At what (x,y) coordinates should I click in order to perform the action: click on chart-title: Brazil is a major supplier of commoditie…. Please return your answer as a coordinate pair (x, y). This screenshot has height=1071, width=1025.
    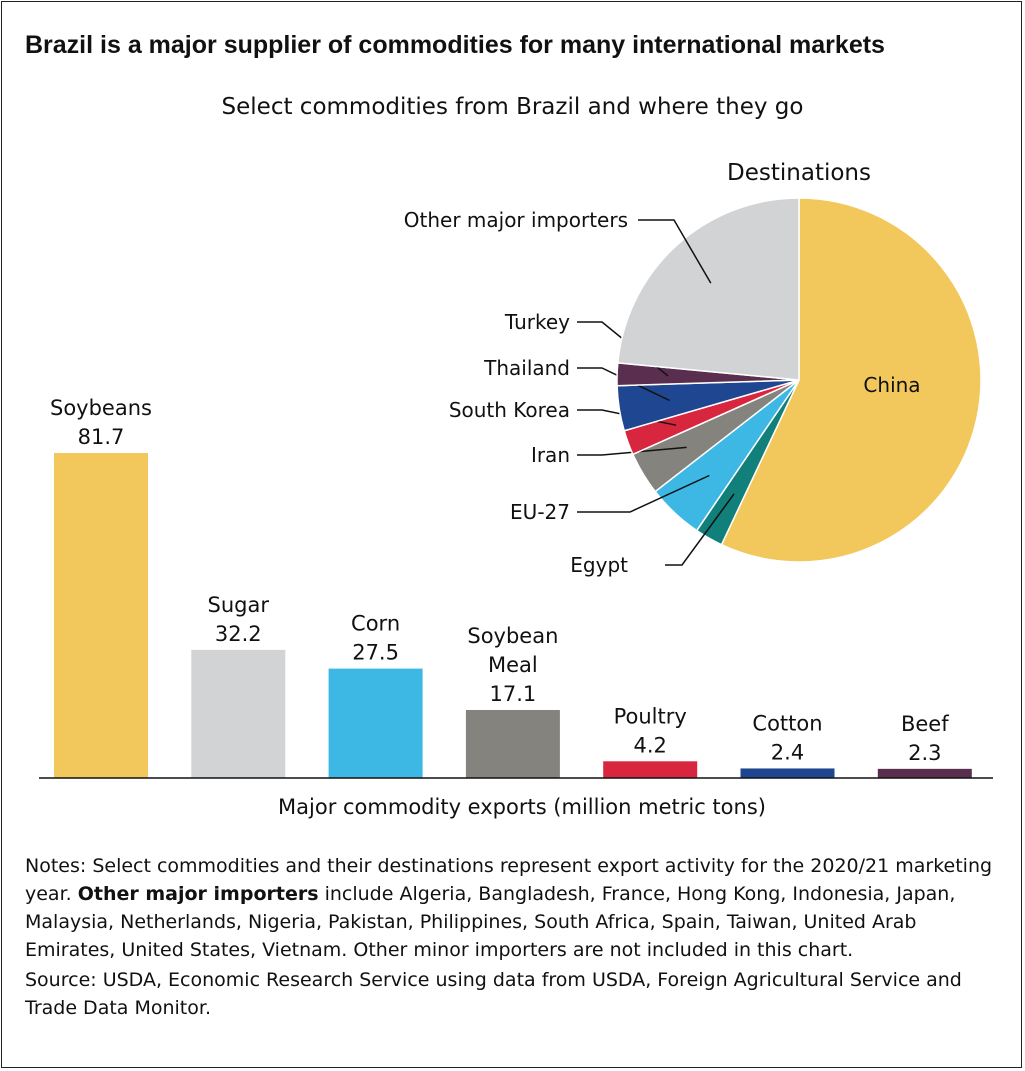
    Looking at the image, I should click on (455, 45).